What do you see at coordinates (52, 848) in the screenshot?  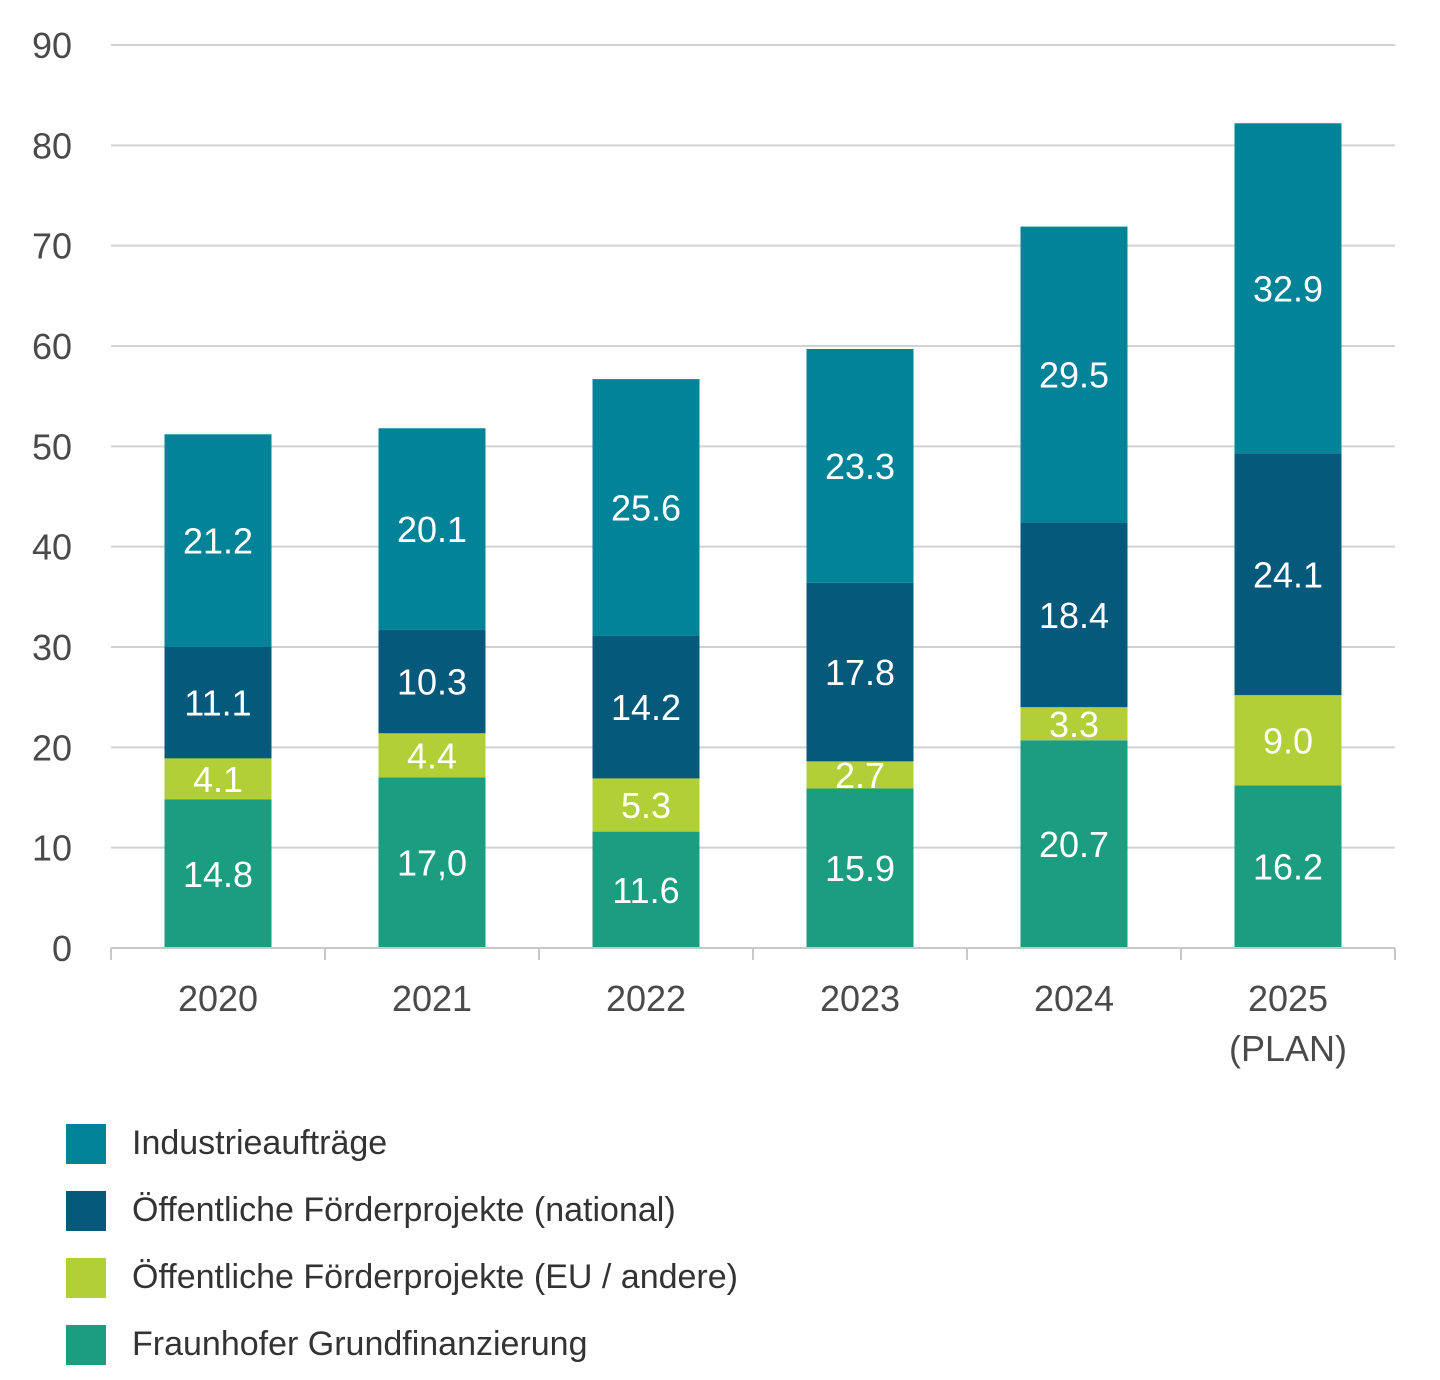 I see `y-tick-label: 10` at bounding box center [52, 848].